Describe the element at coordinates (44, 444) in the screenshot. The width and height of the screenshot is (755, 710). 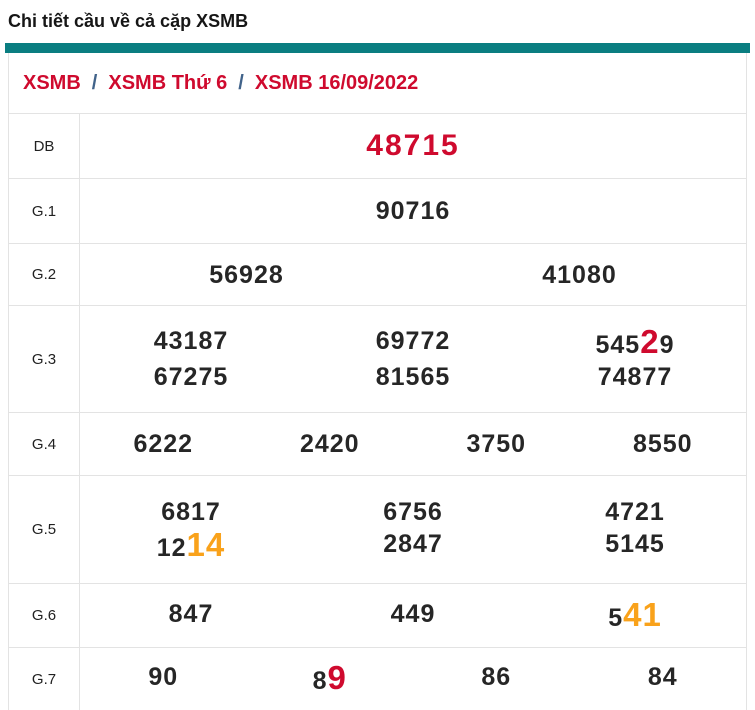
I see `prize-row-label: G.4` at that location.